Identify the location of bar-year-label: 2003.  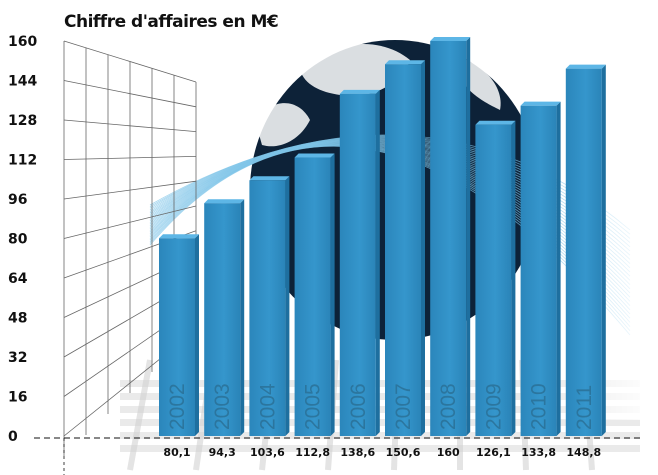
(222, 406).